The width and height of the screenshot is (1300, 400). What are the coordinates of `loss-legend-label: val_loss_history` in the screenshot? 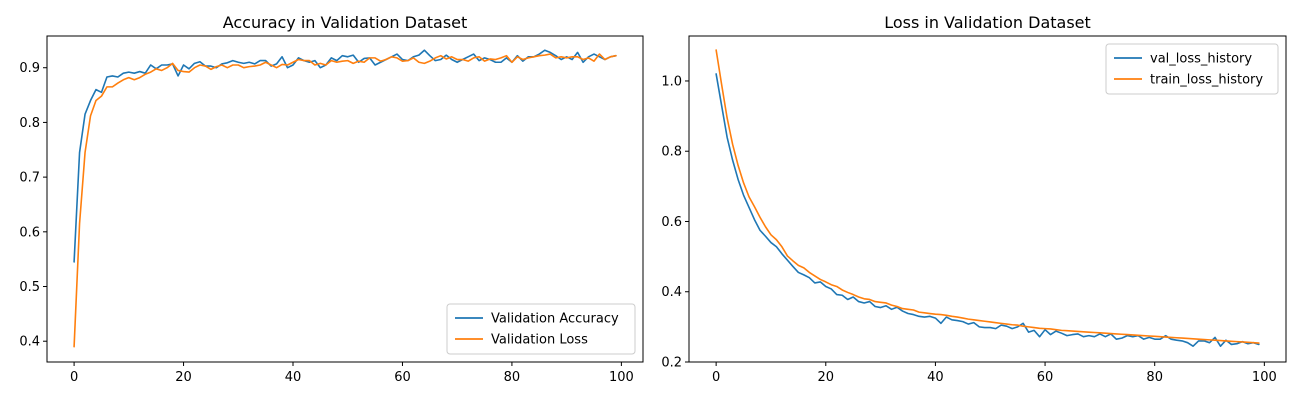 It's located at (1201, 59).